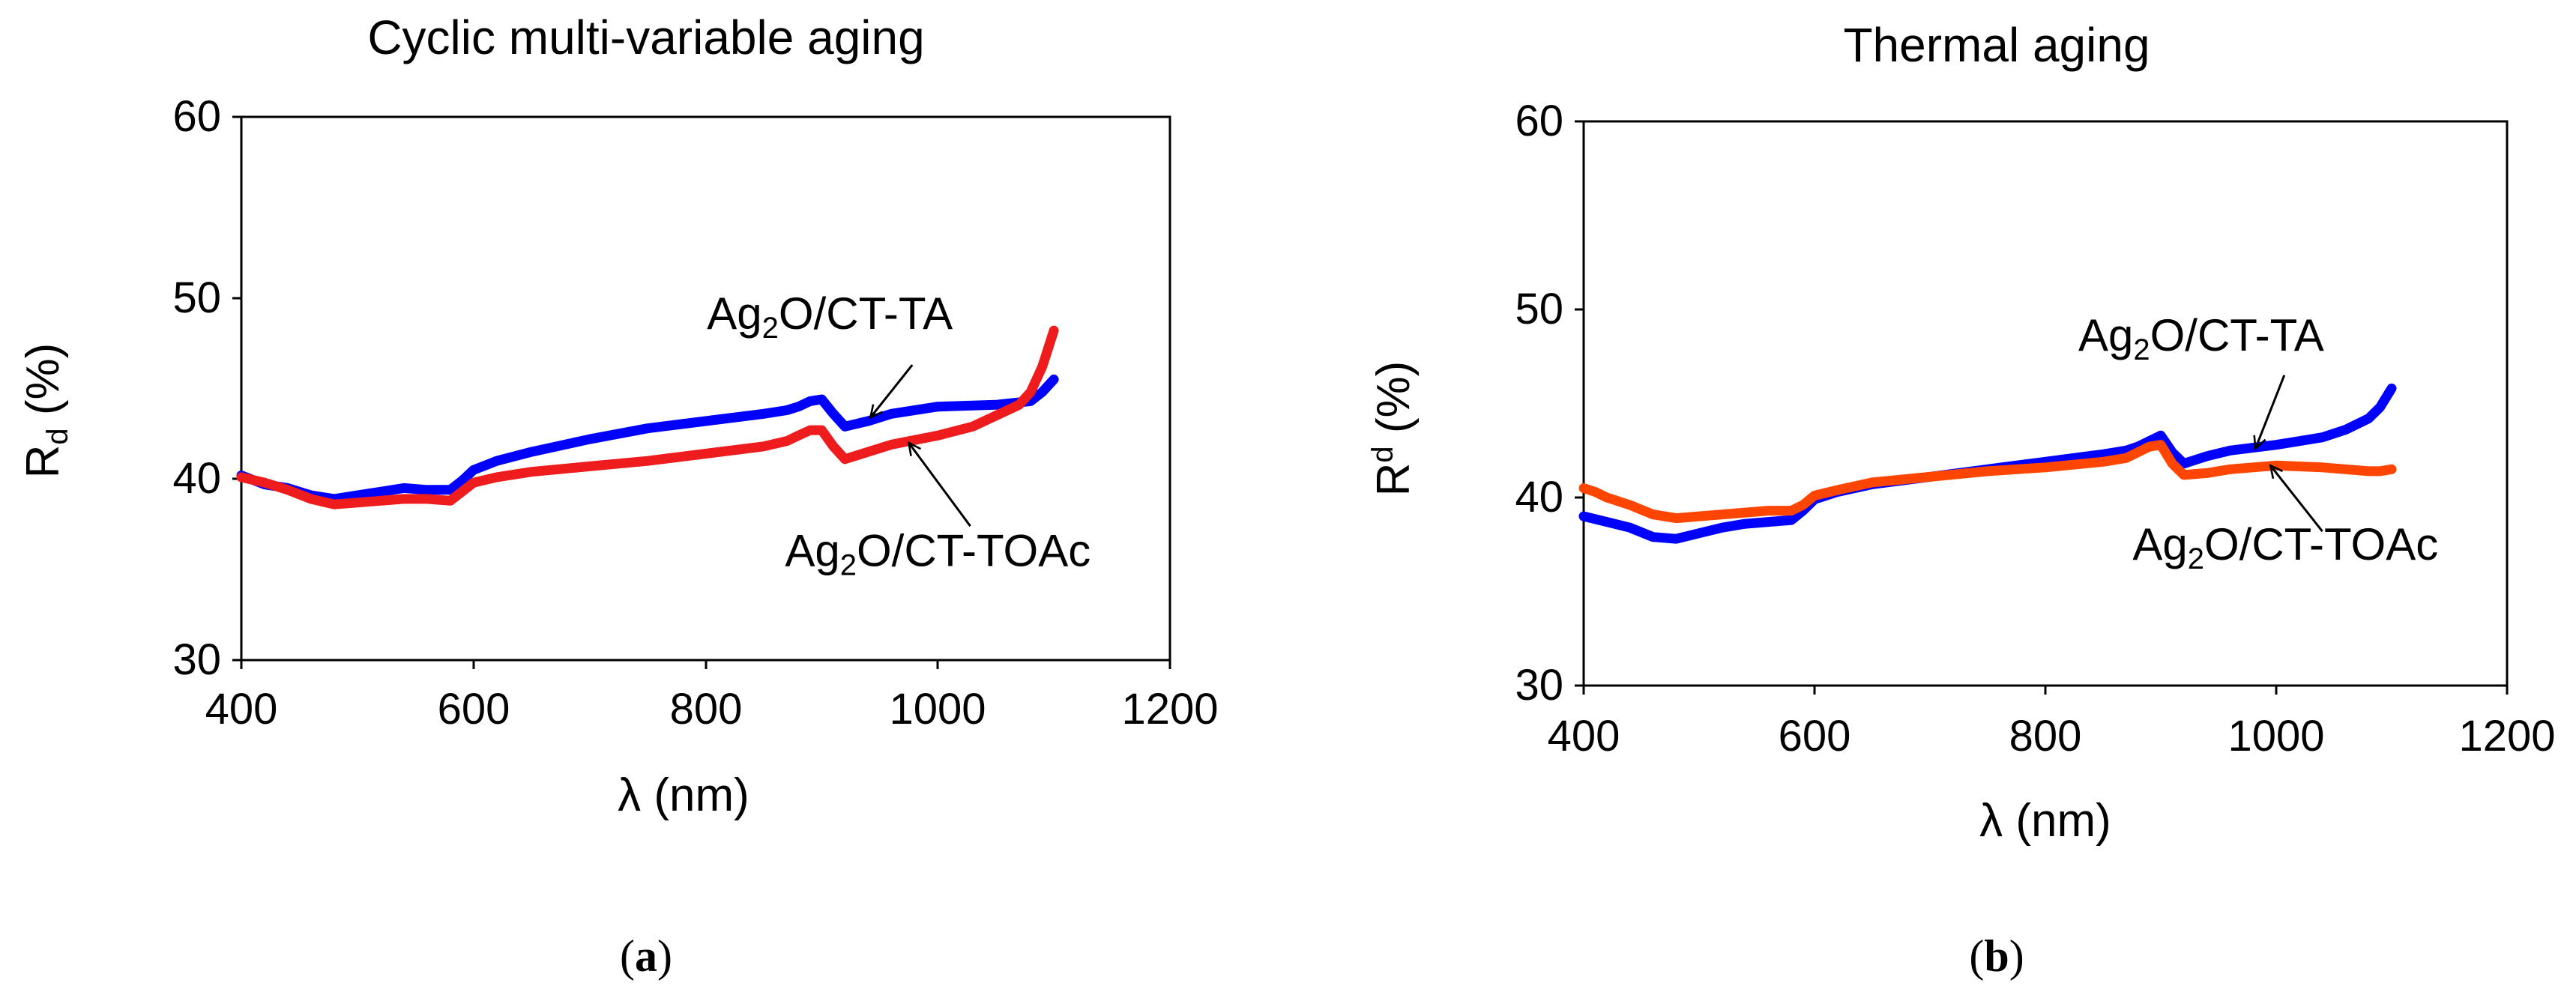 The image size is (2576, 995). Describe the element at coordinates (1394, 480) in the screenshot. I see `panel-b-y-axis-base: R` at that location.